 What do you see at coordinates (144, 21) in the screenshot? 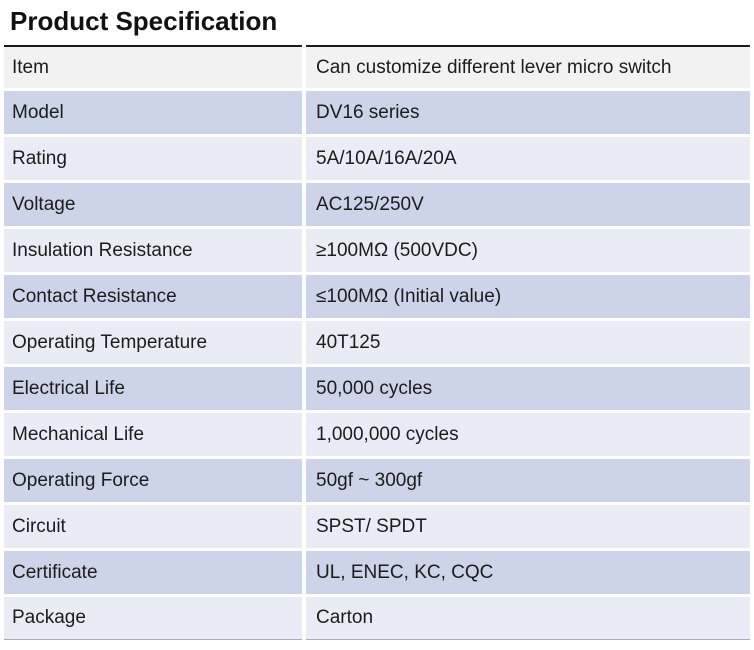
I see `page-title: Product Specification` at bounding box center [144, 21].